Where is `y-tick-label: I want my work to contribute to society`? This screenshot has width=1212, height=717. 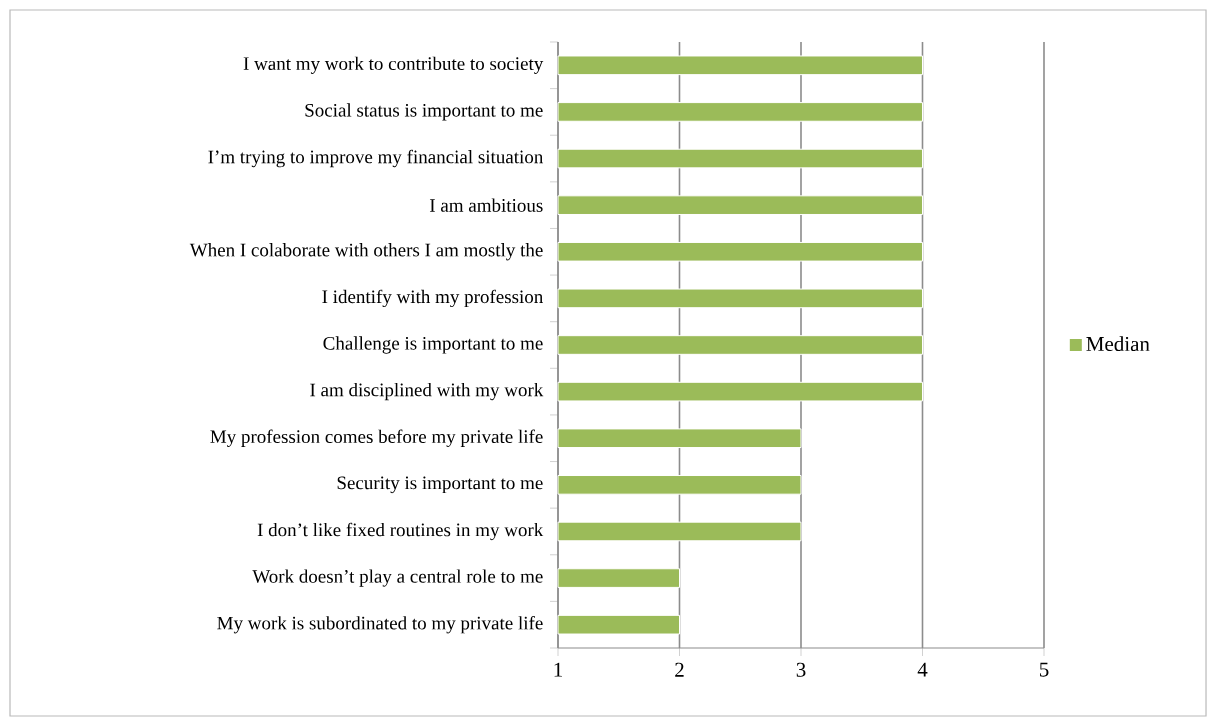 y-tick-label: I want my work to contribute to society is located at coordinates (393, 65).